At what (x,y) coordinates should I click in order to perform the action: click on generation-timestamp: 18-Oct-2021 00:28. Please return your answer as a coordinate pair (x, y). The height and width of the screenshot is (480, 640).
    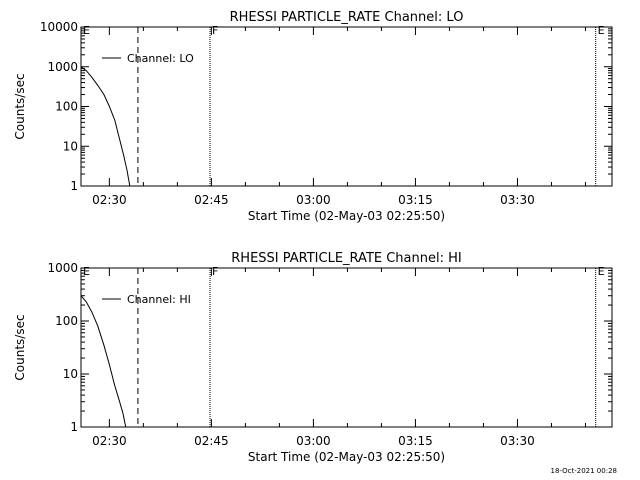
    Looking at the image, I should click on (584, 471).